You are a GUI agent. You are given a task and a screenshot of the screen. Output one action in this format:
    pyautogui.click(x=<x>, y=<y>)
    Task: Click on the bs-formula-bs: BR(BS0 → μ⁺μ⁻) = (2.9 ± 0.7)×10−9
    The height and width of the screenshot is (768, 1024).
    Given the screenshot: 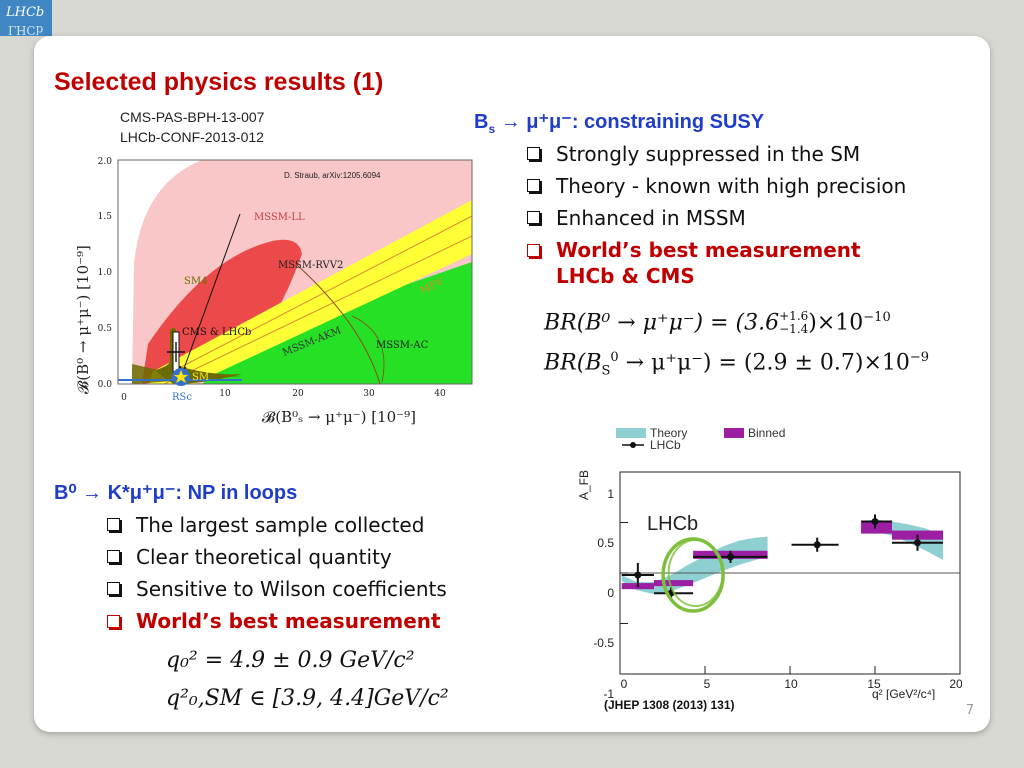 What is the action you would take?
    pyautogui.click(x=737, y=364)
    